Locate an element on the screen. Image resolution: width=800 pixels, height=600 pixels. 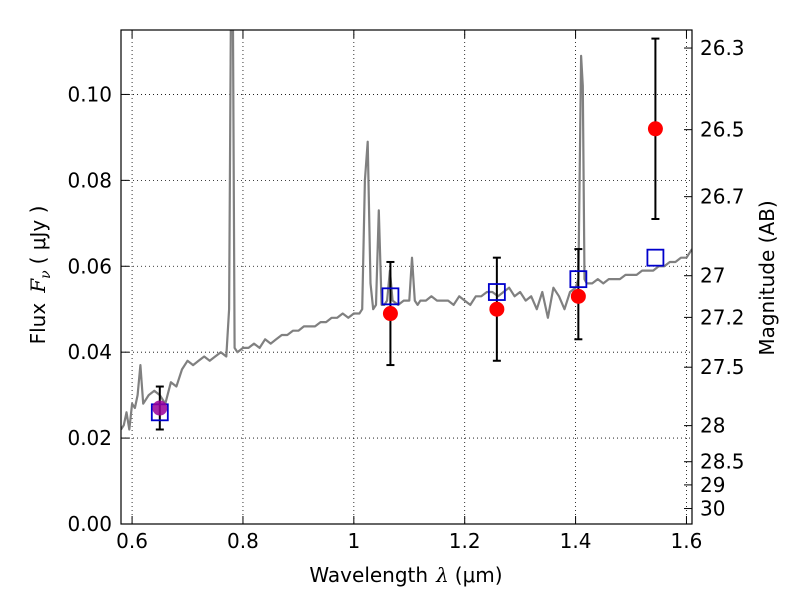
y-tick-label: 0.10 is located at coordinates (89, 94).